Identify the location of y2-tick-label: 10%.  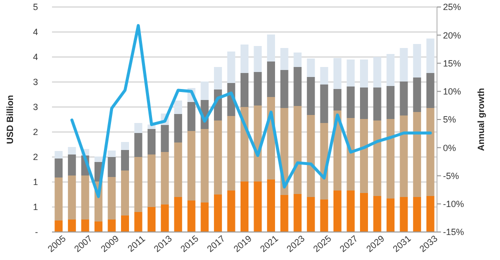
(452, 91).